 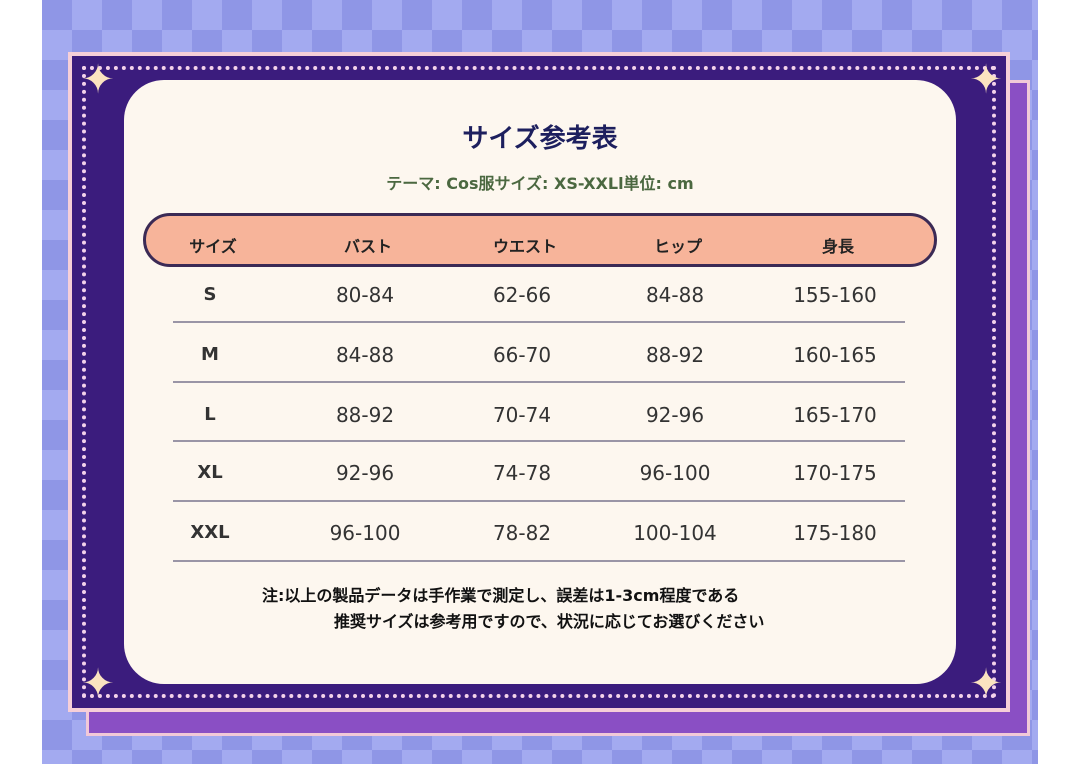 What do you see at coordinates (540, 183) in the screenshot?
I see `subtitle: テーマ: Cos服サイズ: XS-XXLl単位: cm` at bounding box center [540, 183].